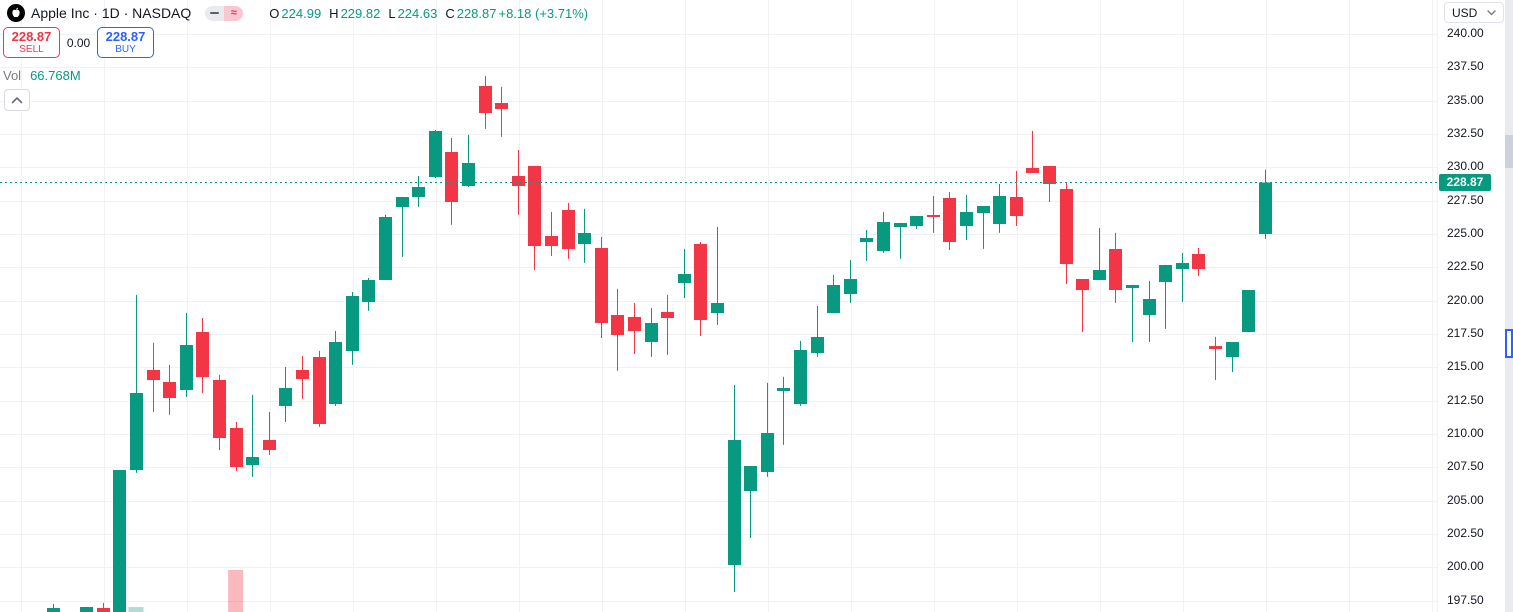  Describe the element at coordinates (1465, 532) in the screenshot. I see `price-tick-label: 202.50` at that location.